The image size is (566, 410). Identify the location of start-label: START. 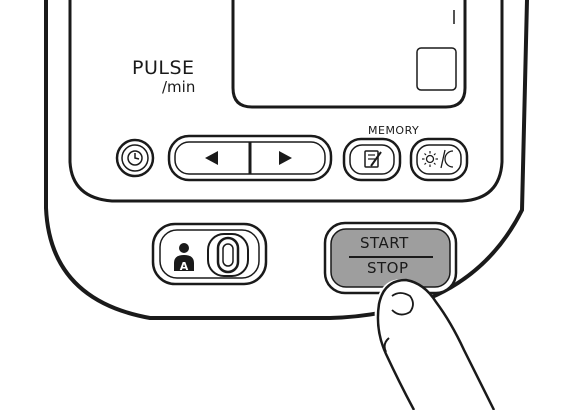
(384, 243).